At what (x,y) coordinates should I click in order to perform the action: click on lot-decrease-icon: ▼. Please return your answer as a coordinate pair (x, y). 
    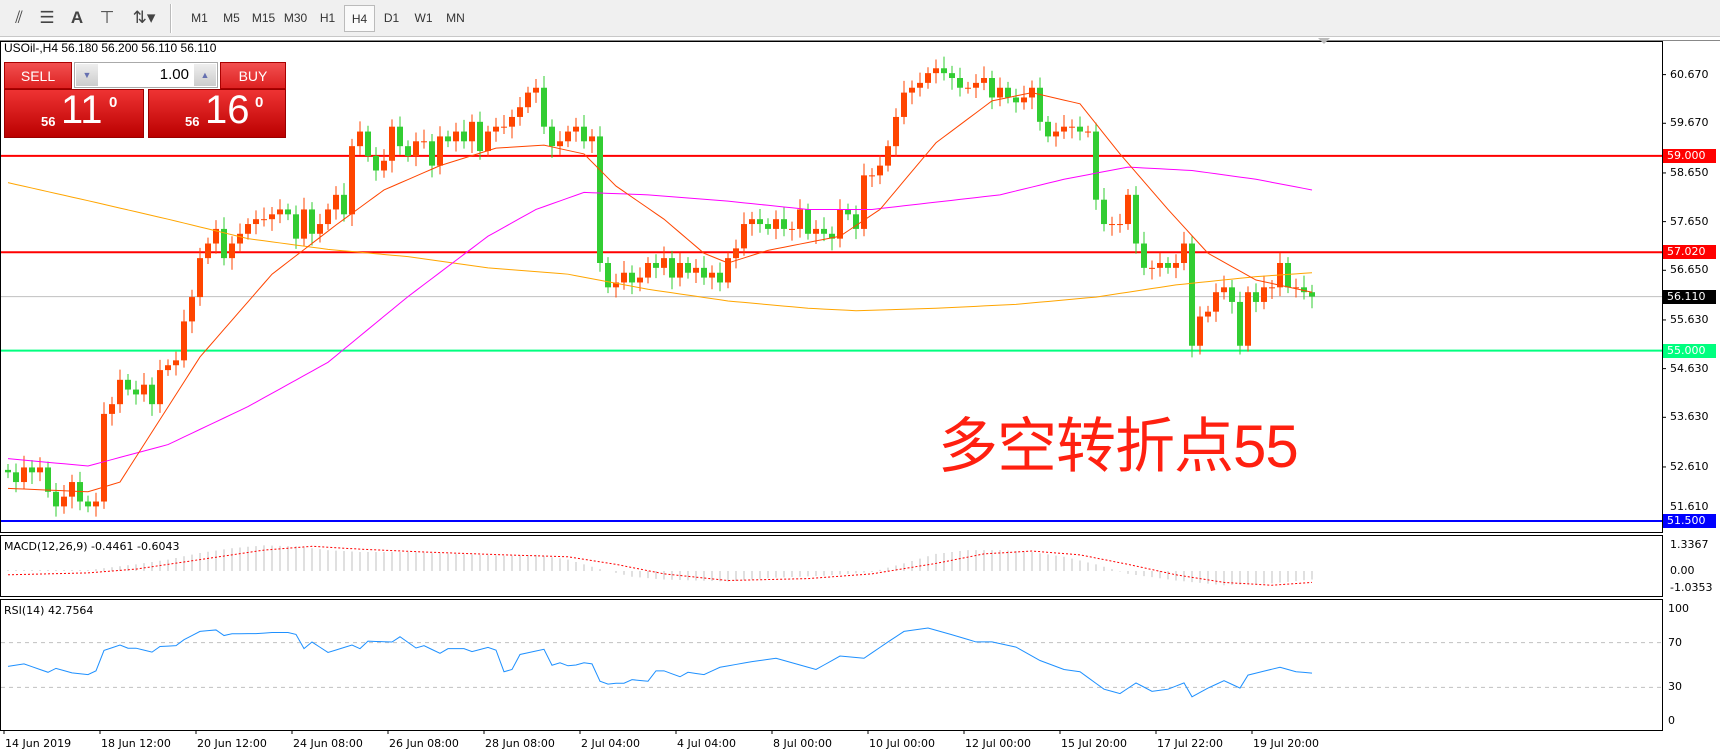
    Looking at the image, I should click on (87, 75).